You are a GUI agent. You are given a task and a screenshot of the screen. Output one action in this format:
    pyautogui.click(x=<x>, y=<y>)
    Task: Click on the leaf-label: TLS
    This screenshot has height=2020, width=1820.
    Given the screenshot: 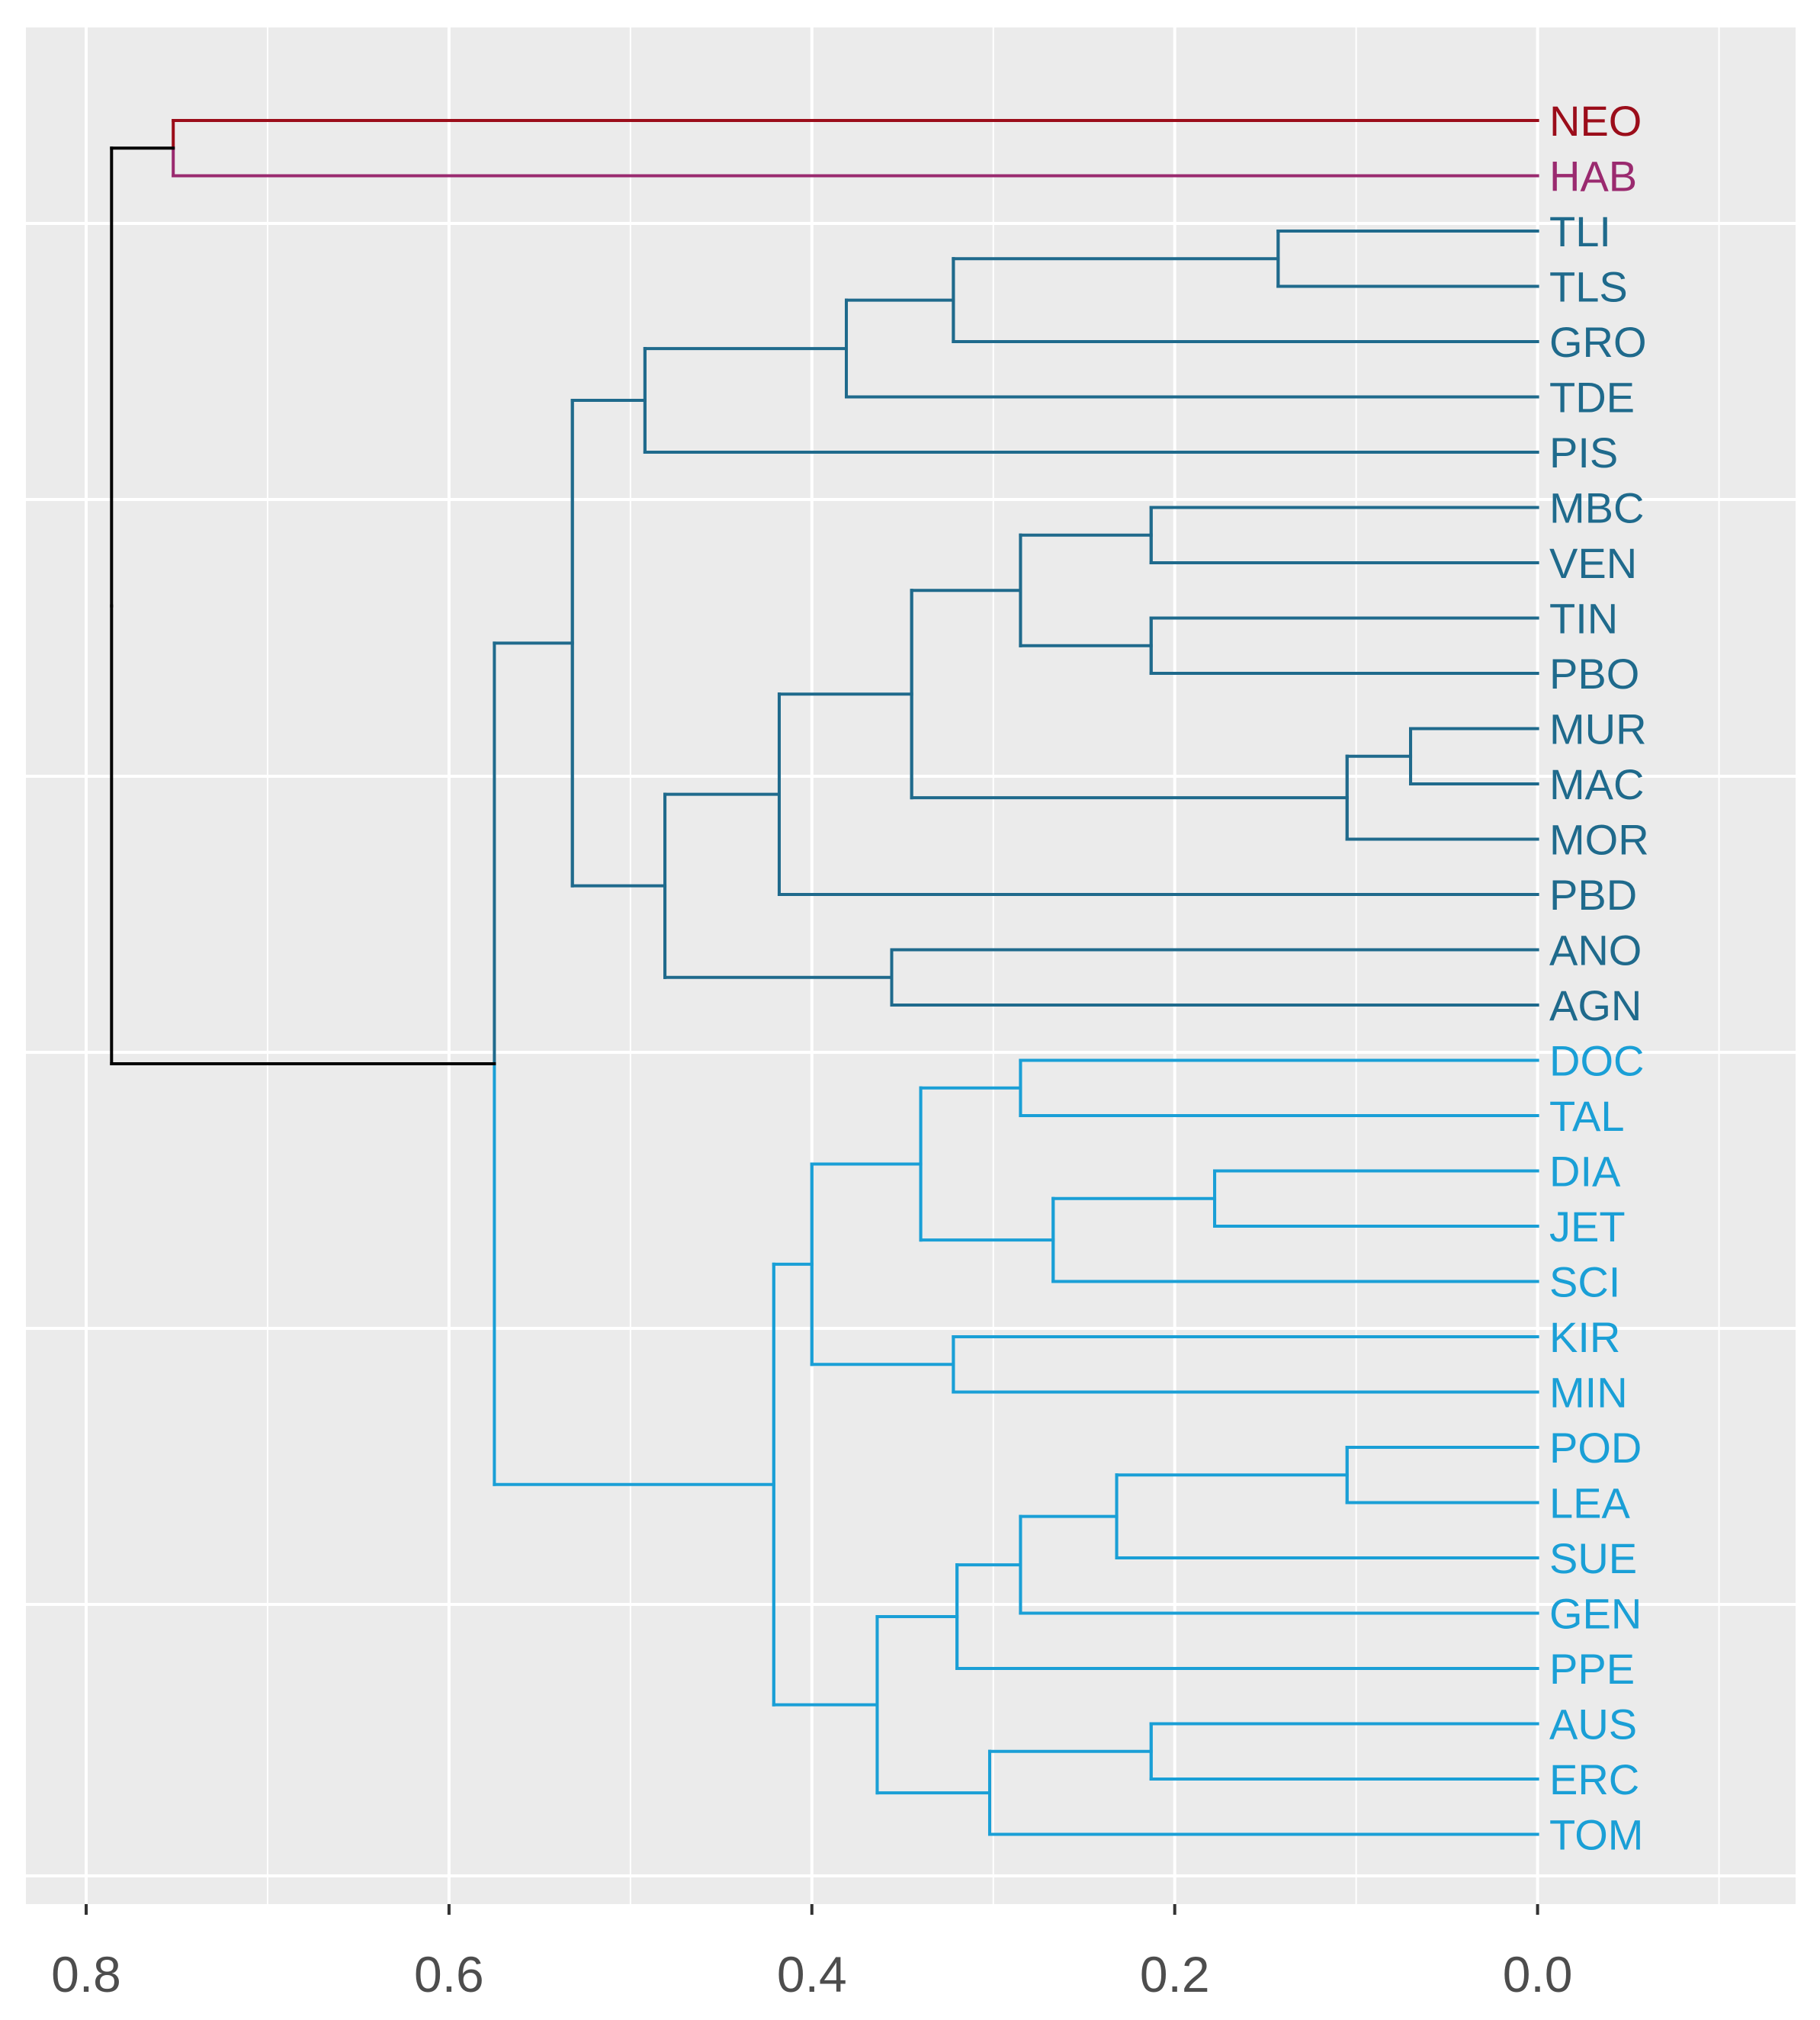 What is the action you would take?
    pyautogui.click(x=1588, y=287)
    